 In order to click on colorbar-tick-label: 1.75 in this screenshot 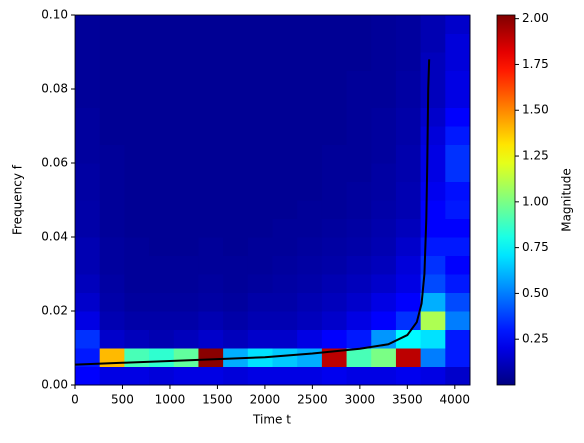, I will do `click(535, 64)`.